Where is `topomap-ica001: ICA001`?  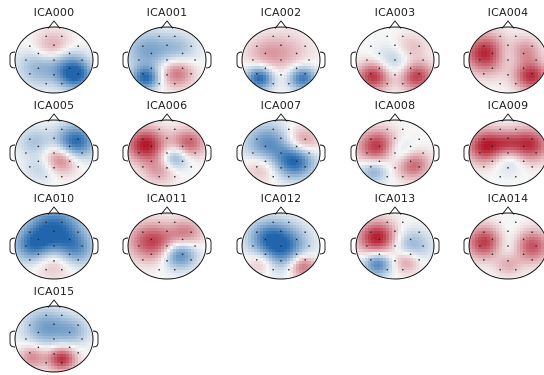 topomap-ica001: ICA001 is located at coordinates (167, 50).